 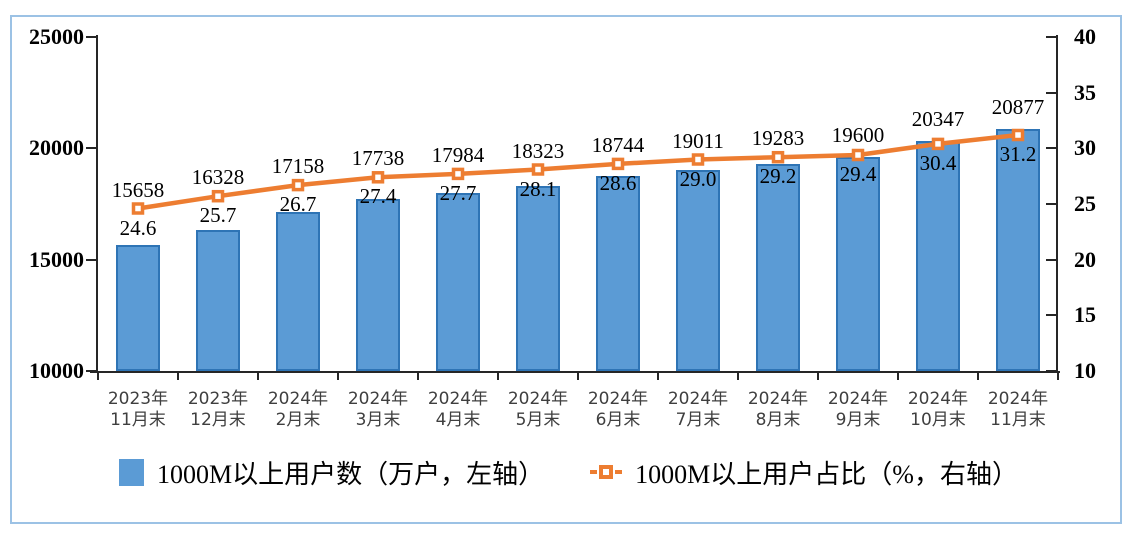 What do you see at coordinates (938, 118) in the screenshot?
I see `bar-value-label: 20347` at bounding box center [938, 118].